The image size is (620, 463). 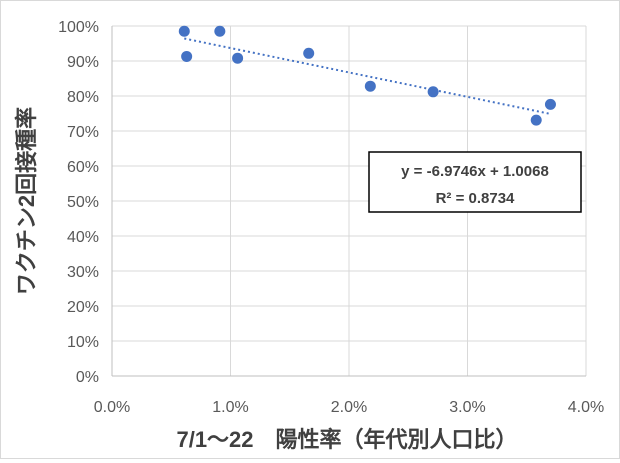 I want to click on data-points, so click(x=367, y=75).